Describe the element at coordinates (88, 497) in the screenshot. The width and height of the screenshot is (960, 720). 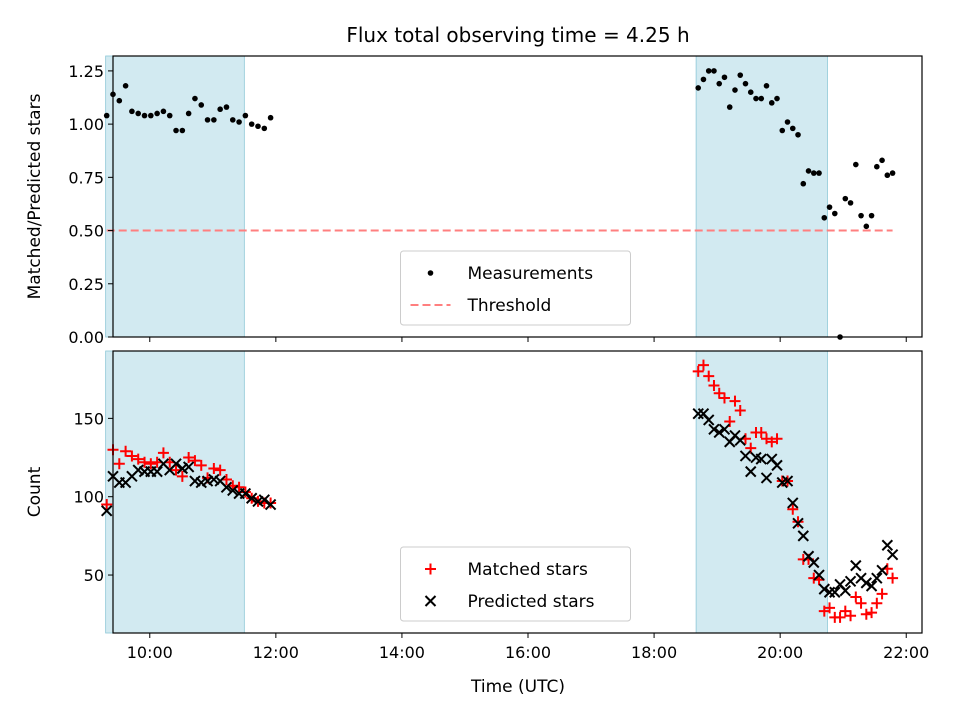
I see `y-tick-label: 100` at that location.